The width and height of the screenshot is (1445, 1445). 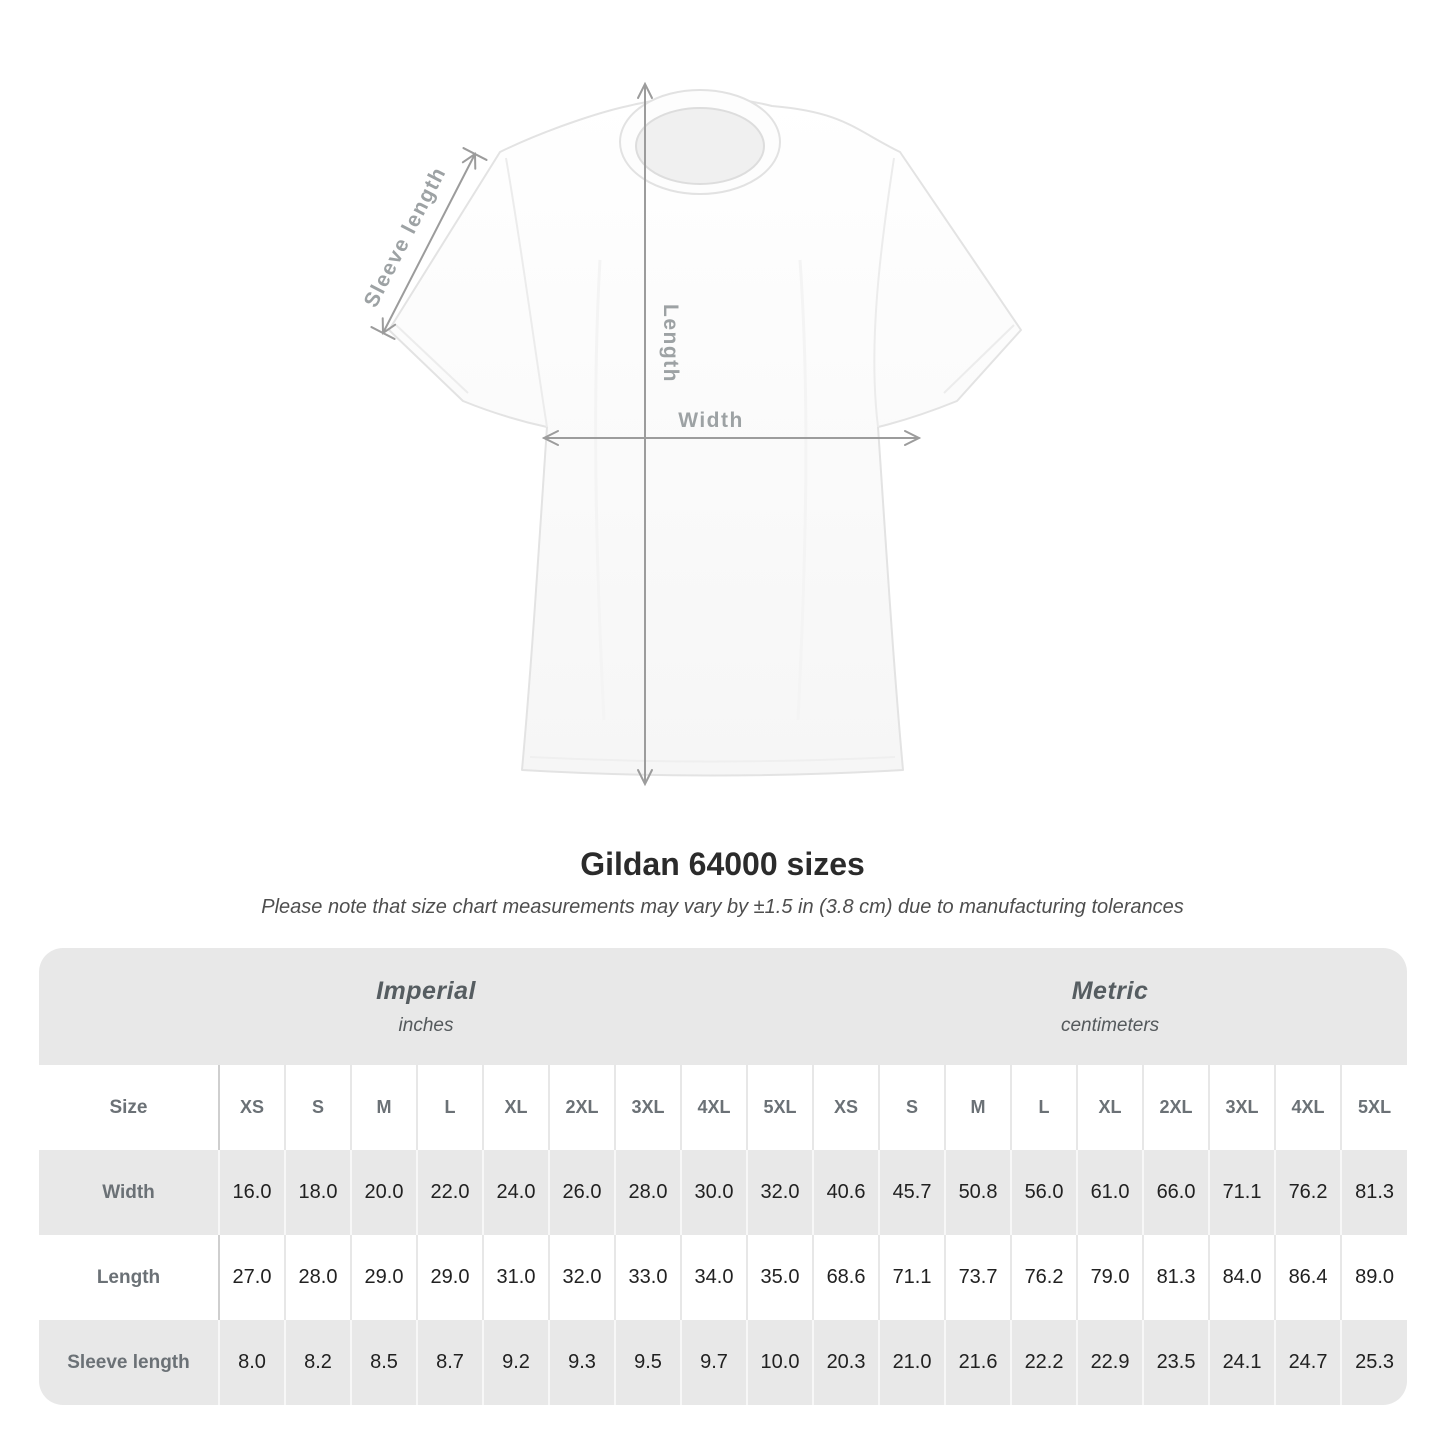 I want to click on value-cell: 34.0, so click(x=713, y=1277).